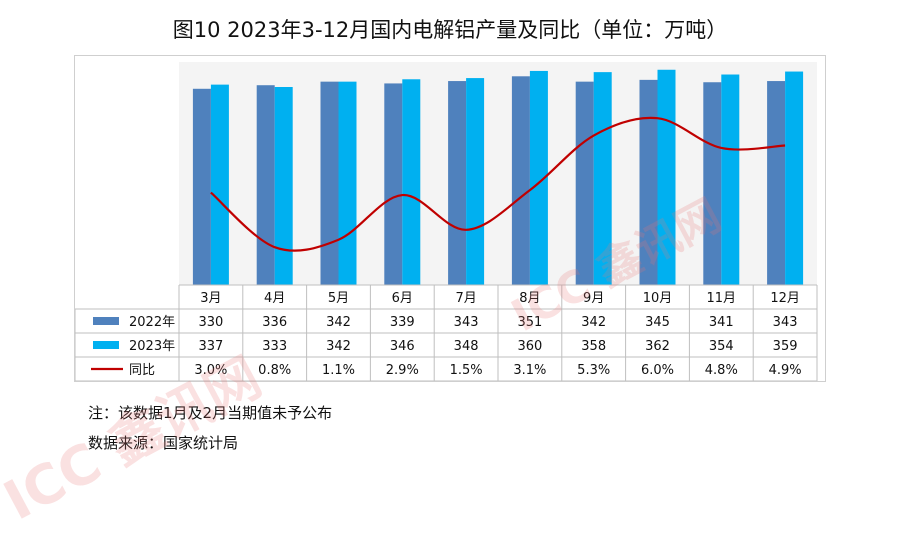 Image resolution: width=900 pixels, height=535 pixels. I want to click on footnote-note: 注：该数据1月及2月当期值未予公布, so click(210, 413).